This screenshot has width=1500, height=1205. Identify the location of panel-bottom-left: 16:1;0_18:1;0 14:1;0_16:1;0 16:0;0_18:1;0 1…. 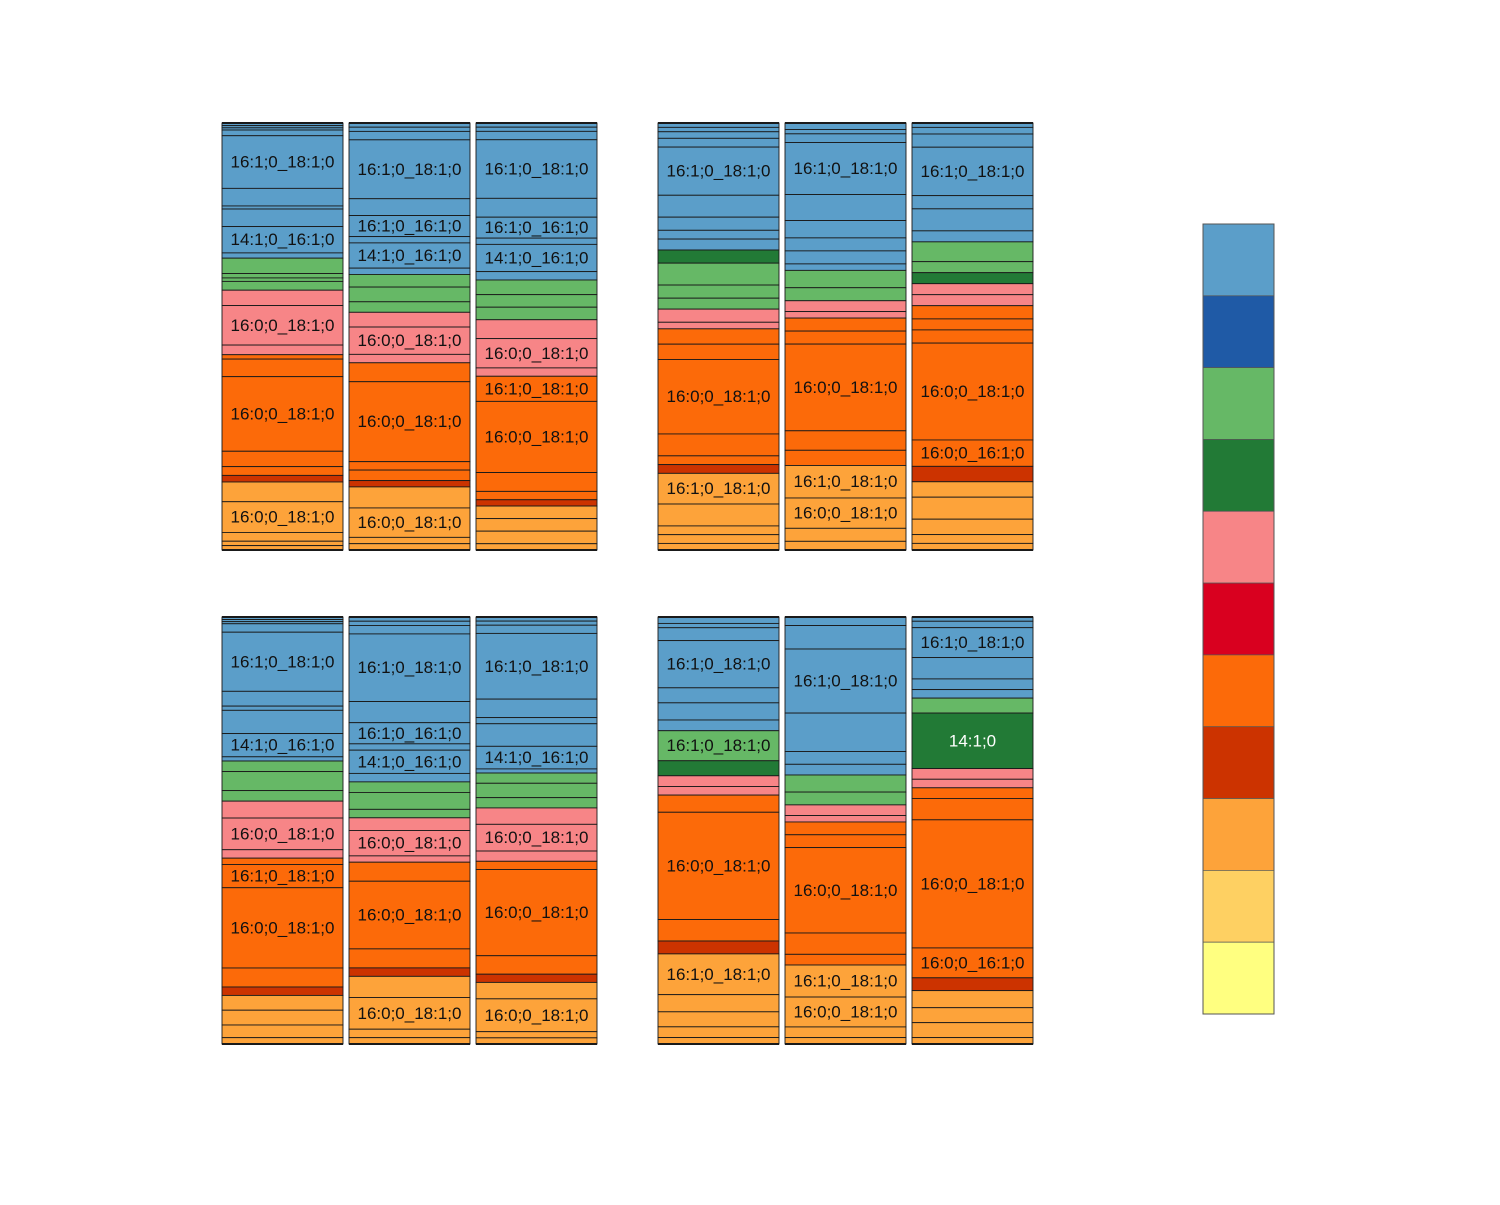
(409, 830).